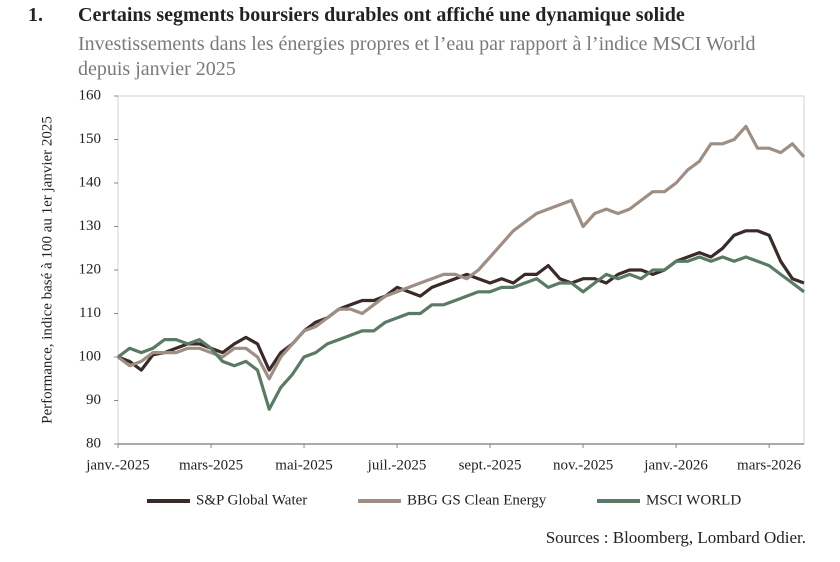 Image resolution: width=840 pixels, height=562 pixels. I want to click on legend-label: MSCI WORLD, so click(693, 500).